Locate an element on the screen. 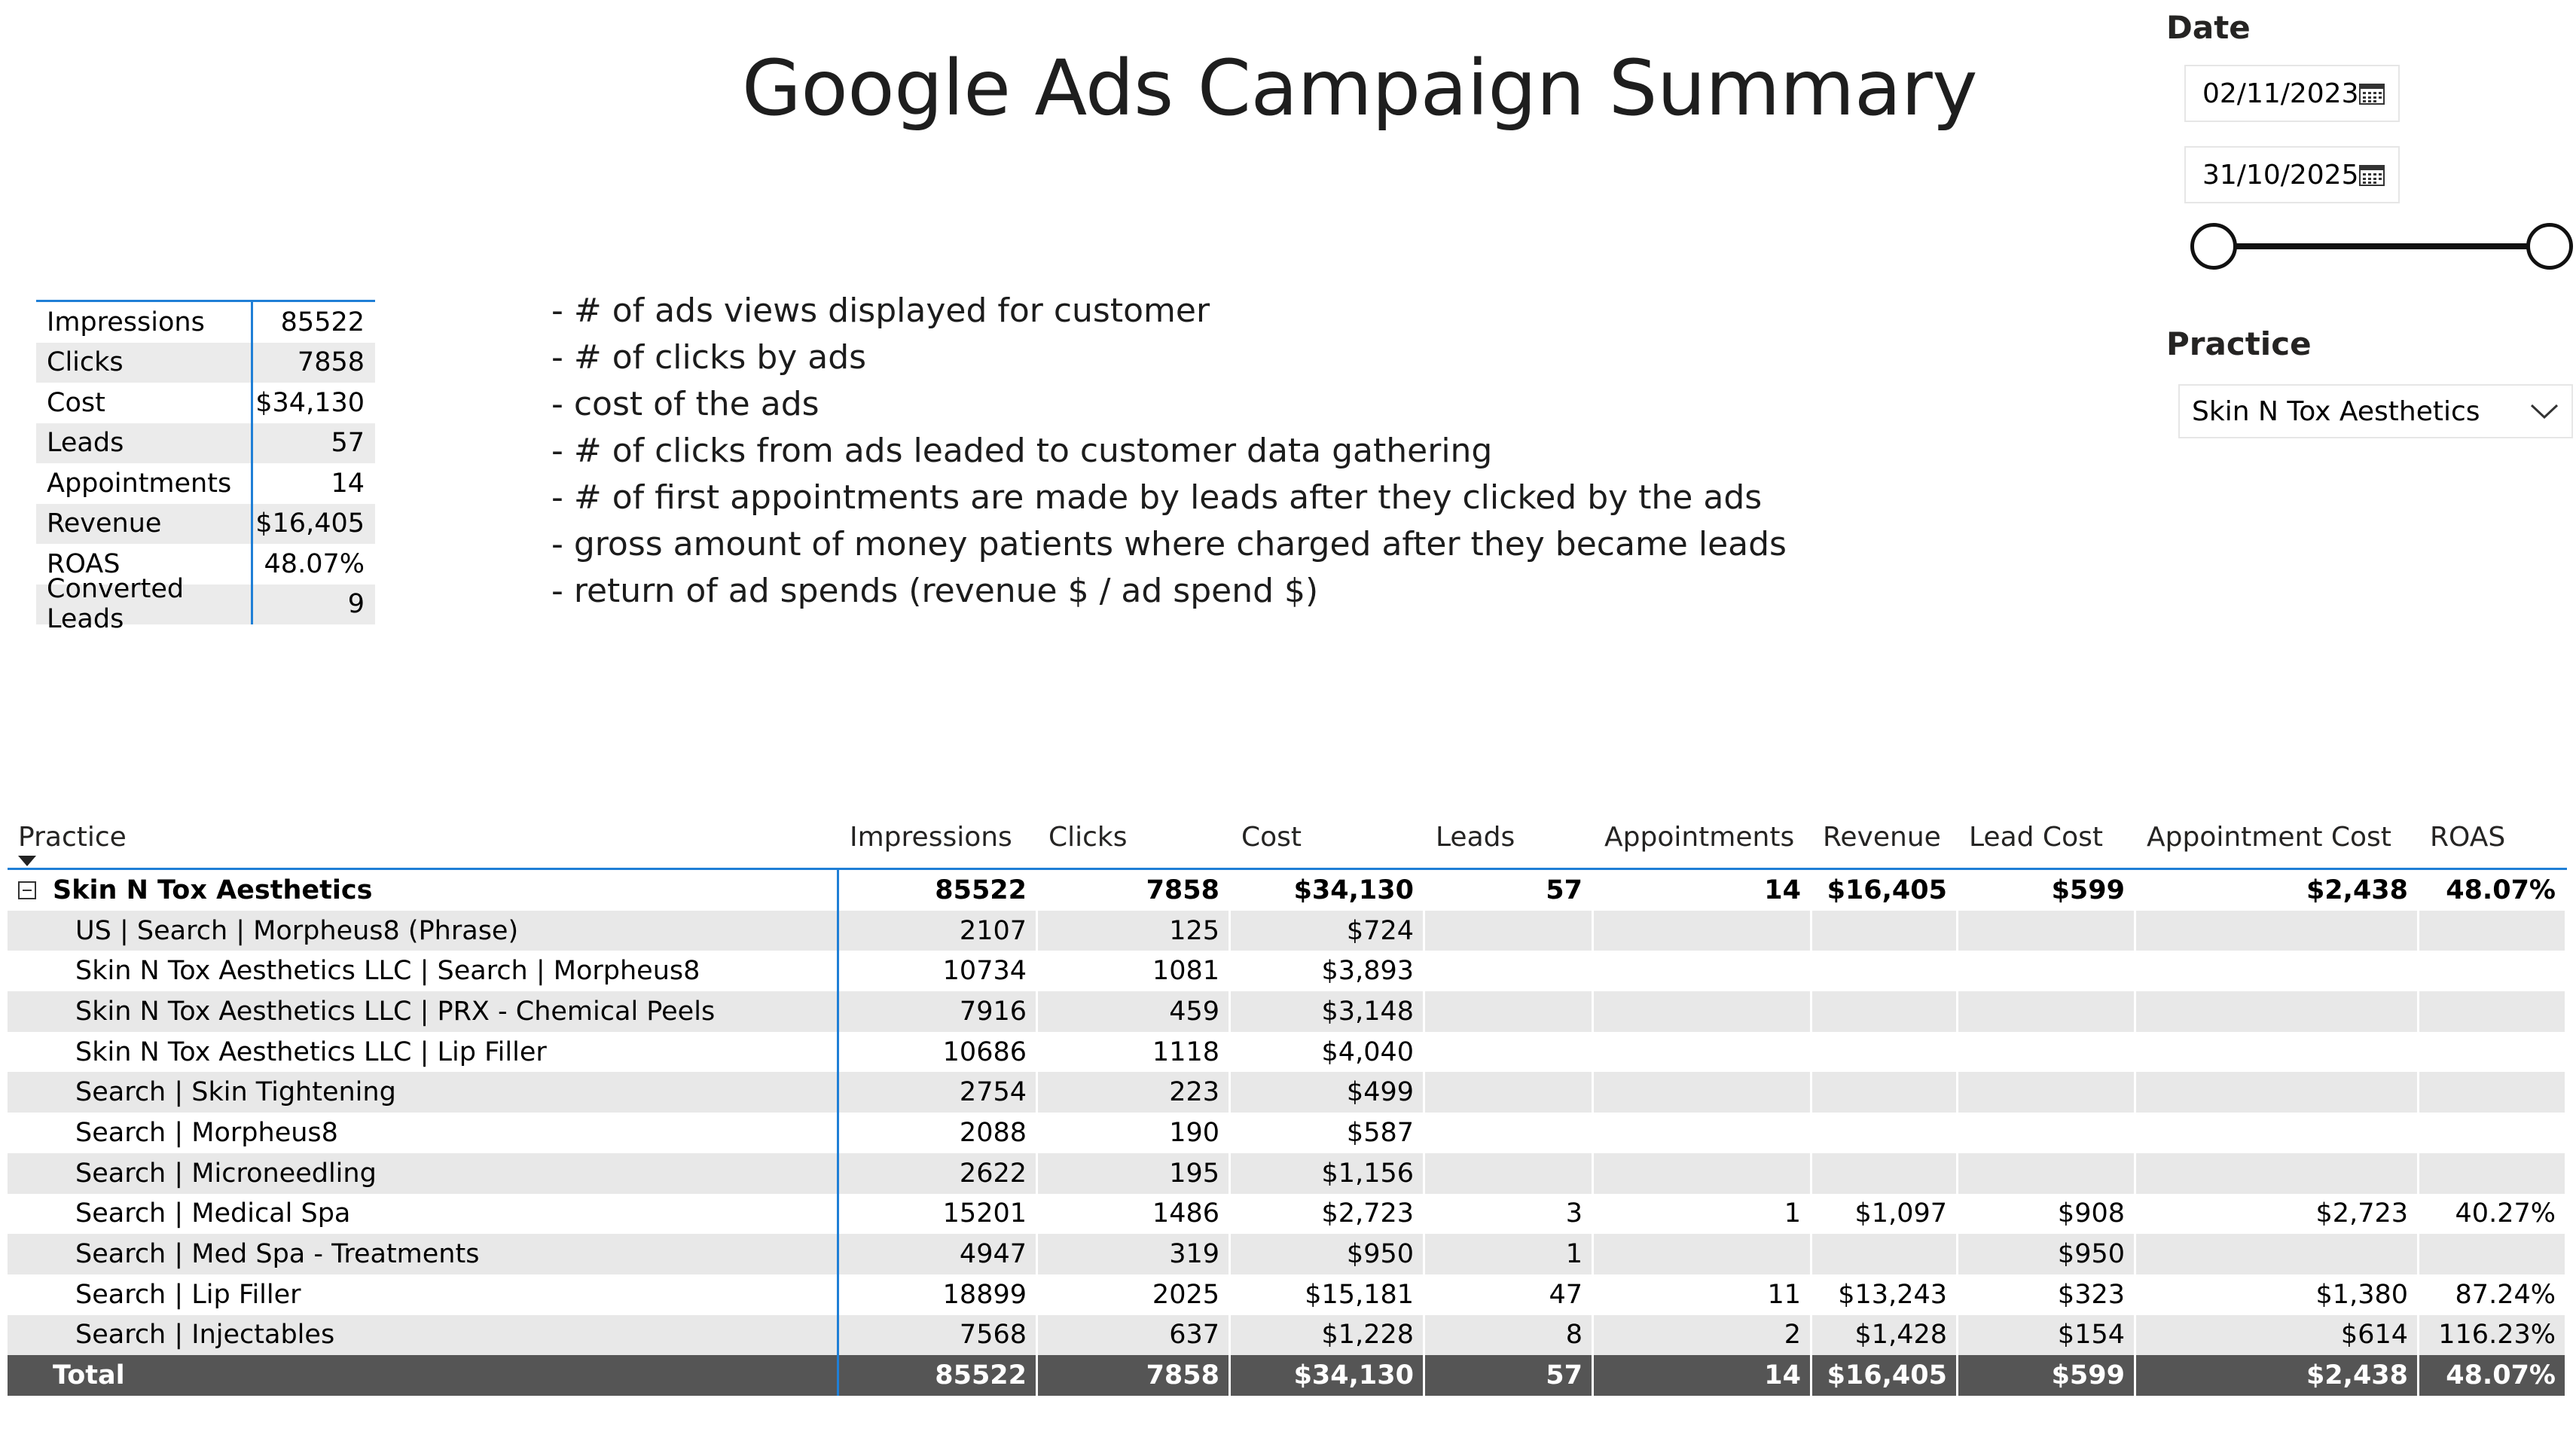  table-cell: $1,228 is located at coordinates (1328, 1335).